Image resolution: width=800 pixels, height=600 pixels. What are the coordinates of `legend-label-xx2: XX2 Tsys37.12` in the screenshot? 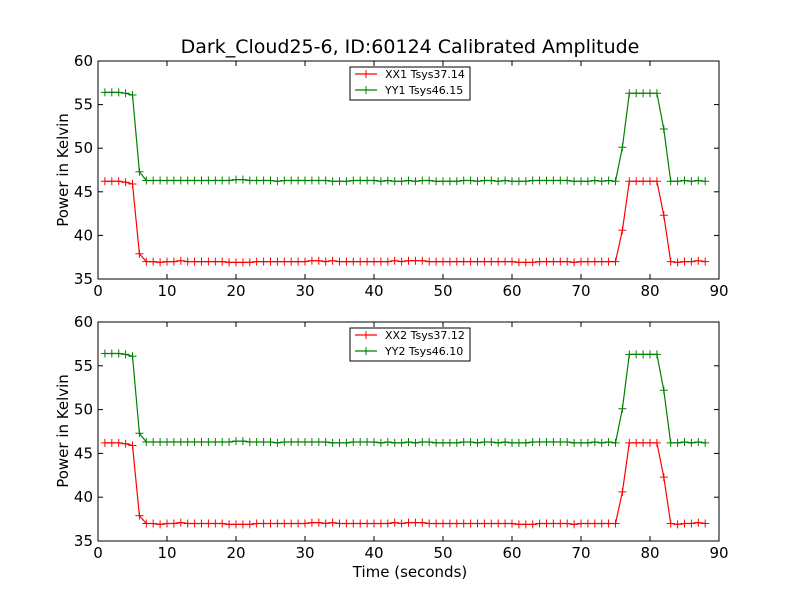 It's located at (425, 335).